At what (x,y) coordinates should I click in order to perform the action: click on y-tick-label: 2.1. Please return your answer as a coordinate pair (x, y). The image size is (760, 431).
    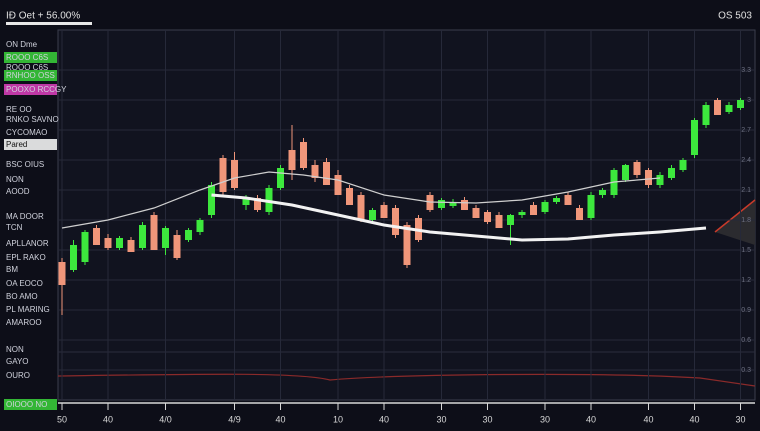
    Looking at the image, I should click on (746, 190).